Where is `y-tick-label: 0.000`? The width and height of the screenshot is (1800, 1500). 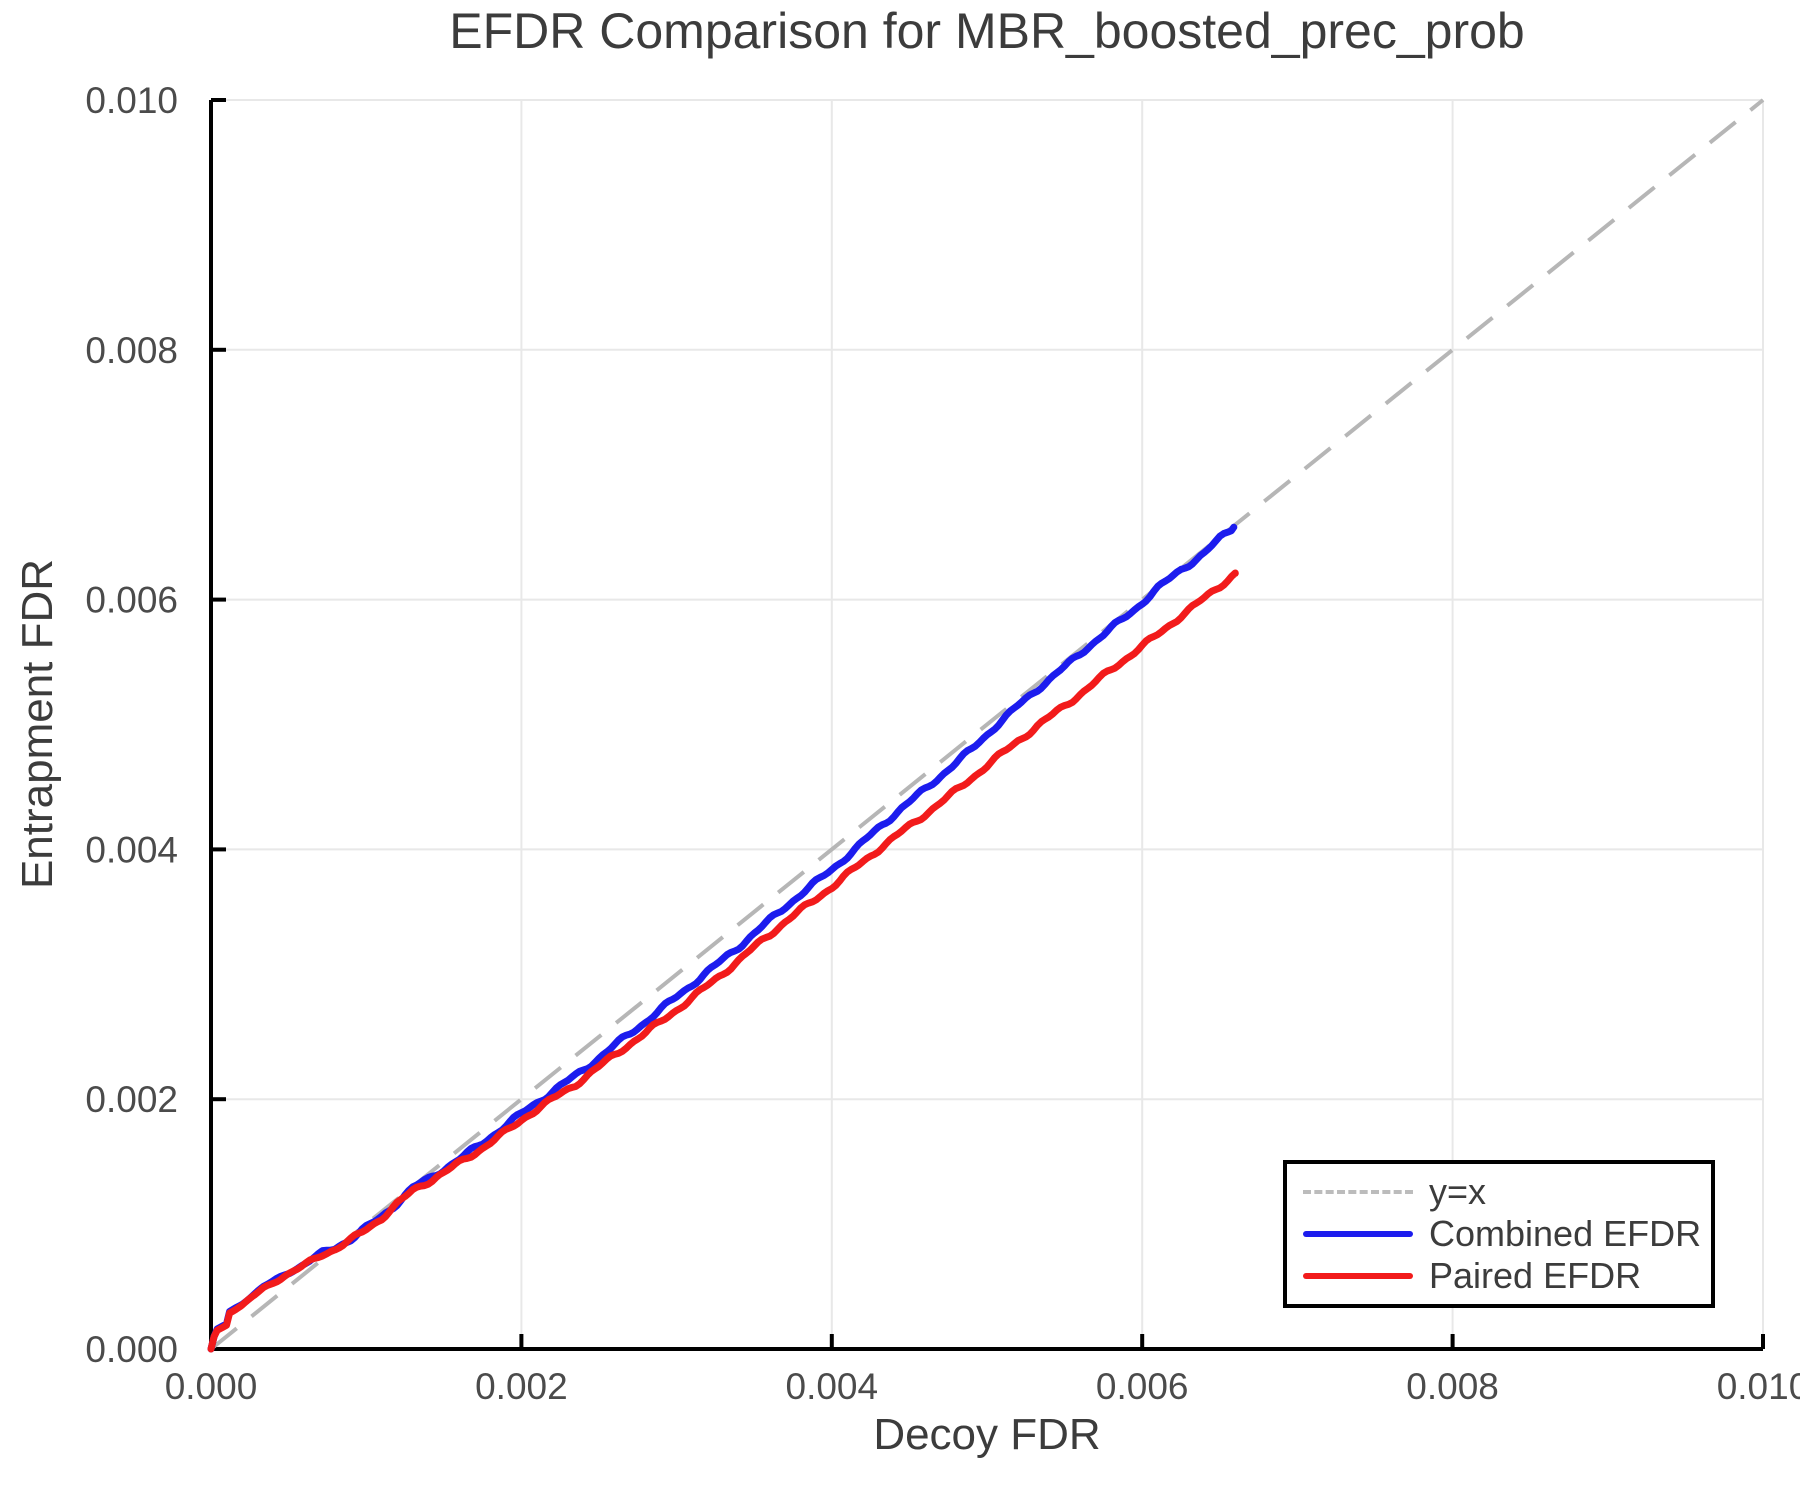
y-tick-label: 0.000 is located at coordinates (131, 1349).